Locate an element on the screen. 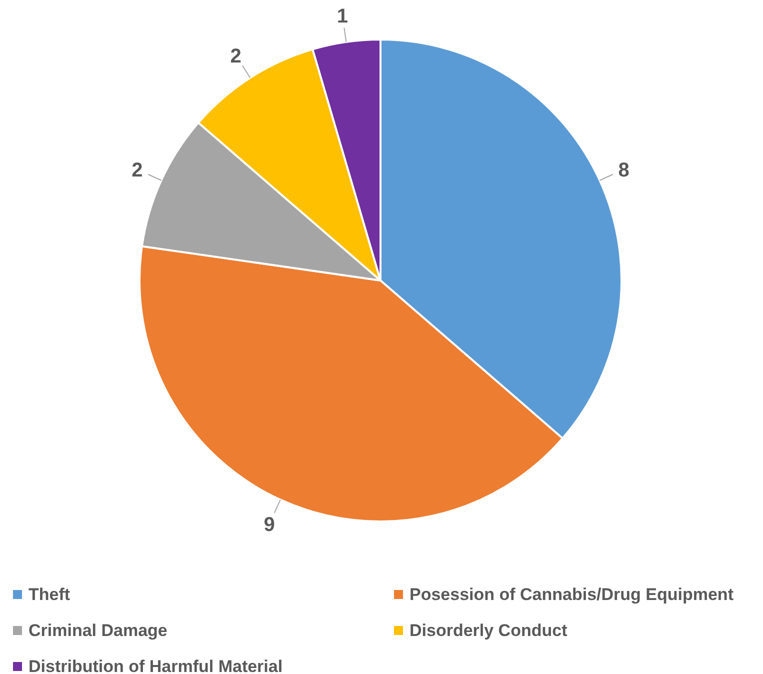  legend-label: Posession of Cannabis/Drug Equipment is located at coordinates (572, 594).